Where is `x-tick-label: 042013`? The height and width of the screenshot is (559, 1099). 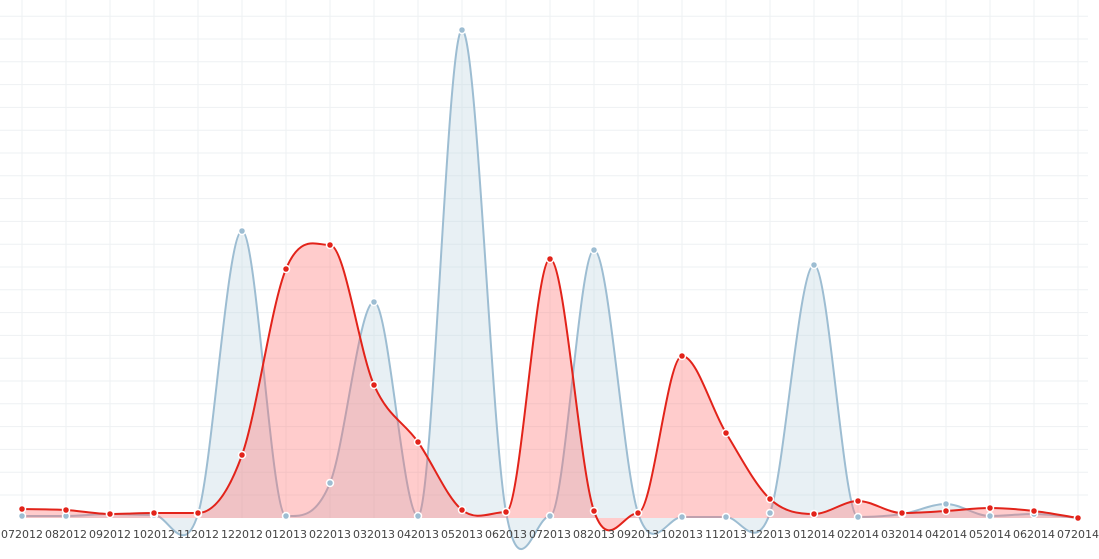
x-tick-label: 042013 is located at coordinates (418, 534).